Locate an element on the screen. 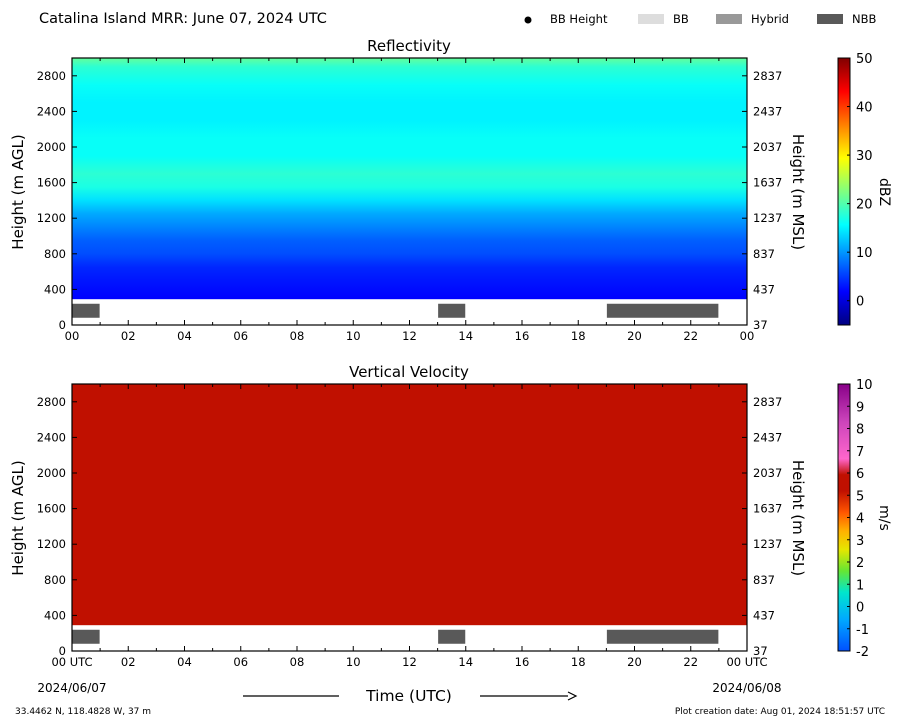 This screenshot has height=725, width=900. colorbar-tick-label: 6 is located at coordinates (860, 474).